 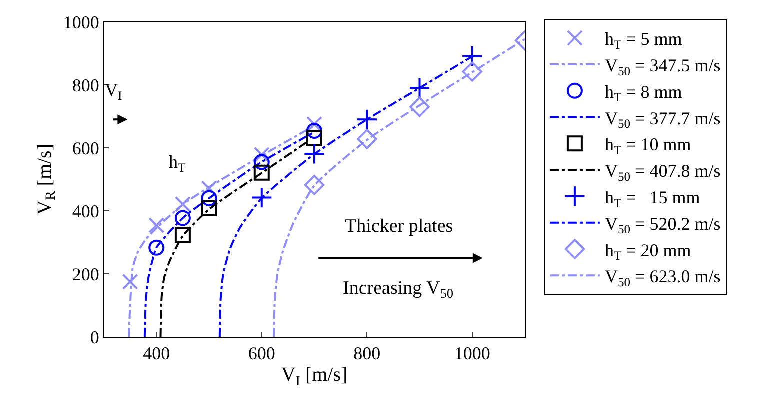 I want to click on y-tick-label: 400, so click(x=86, y=211).